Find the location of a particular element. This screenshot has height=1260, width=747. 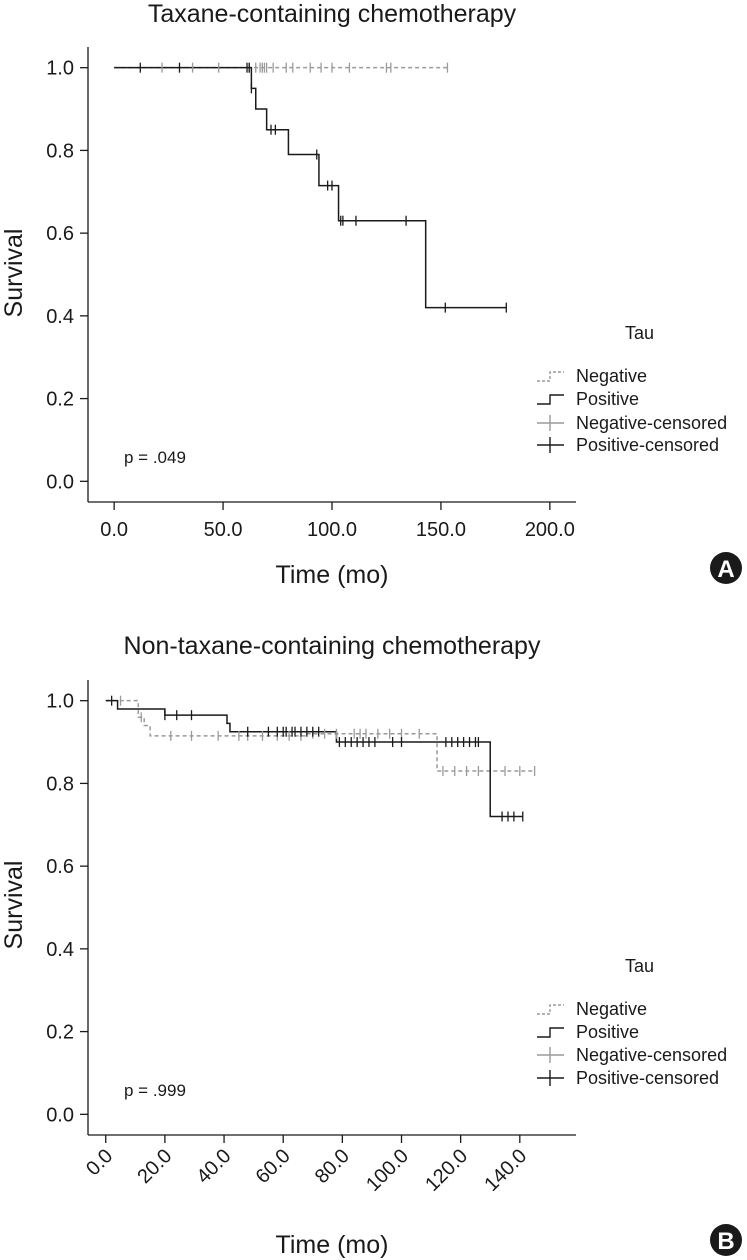

panel-a-badge-label: A is located at coordinates (725, 569).